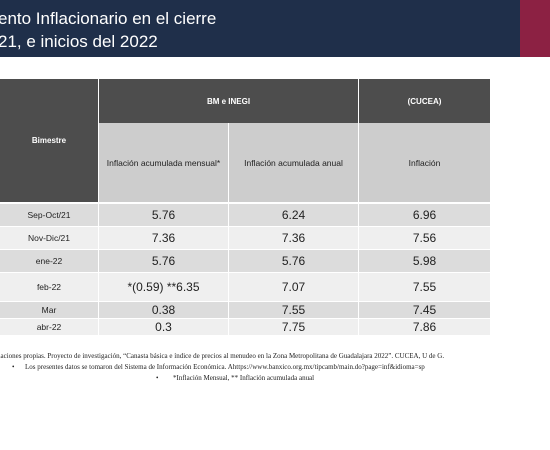 This screenshot has height=450, width=550. What do you see at coordinates (294, 287) in the screenshot?
I see `cell-anual: 7.07` at bounding box center [294, 287].